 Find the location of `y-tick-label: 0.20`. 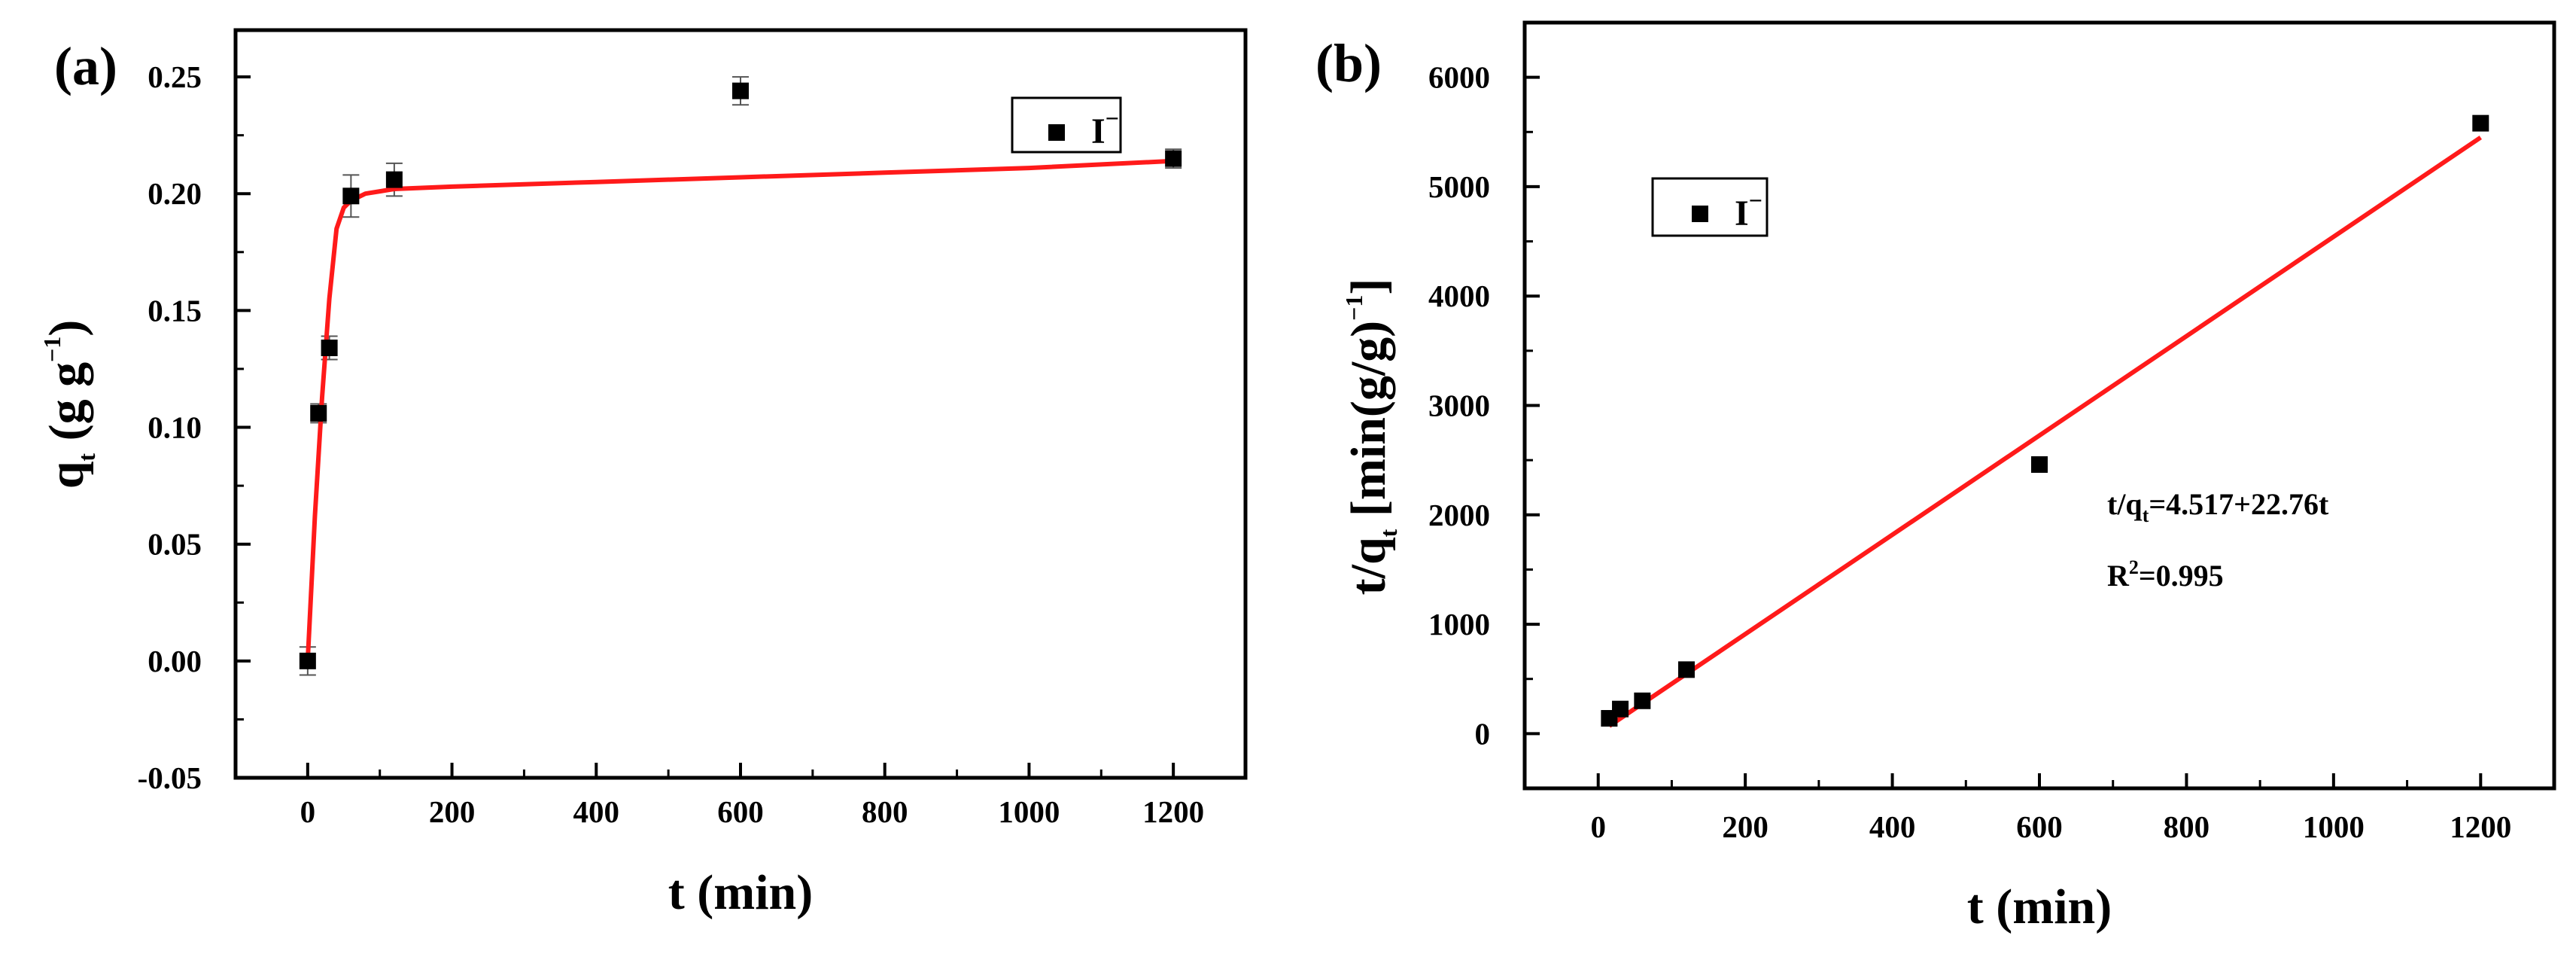

y-tick-label: 0.20 is located at coordinates (175, 193).